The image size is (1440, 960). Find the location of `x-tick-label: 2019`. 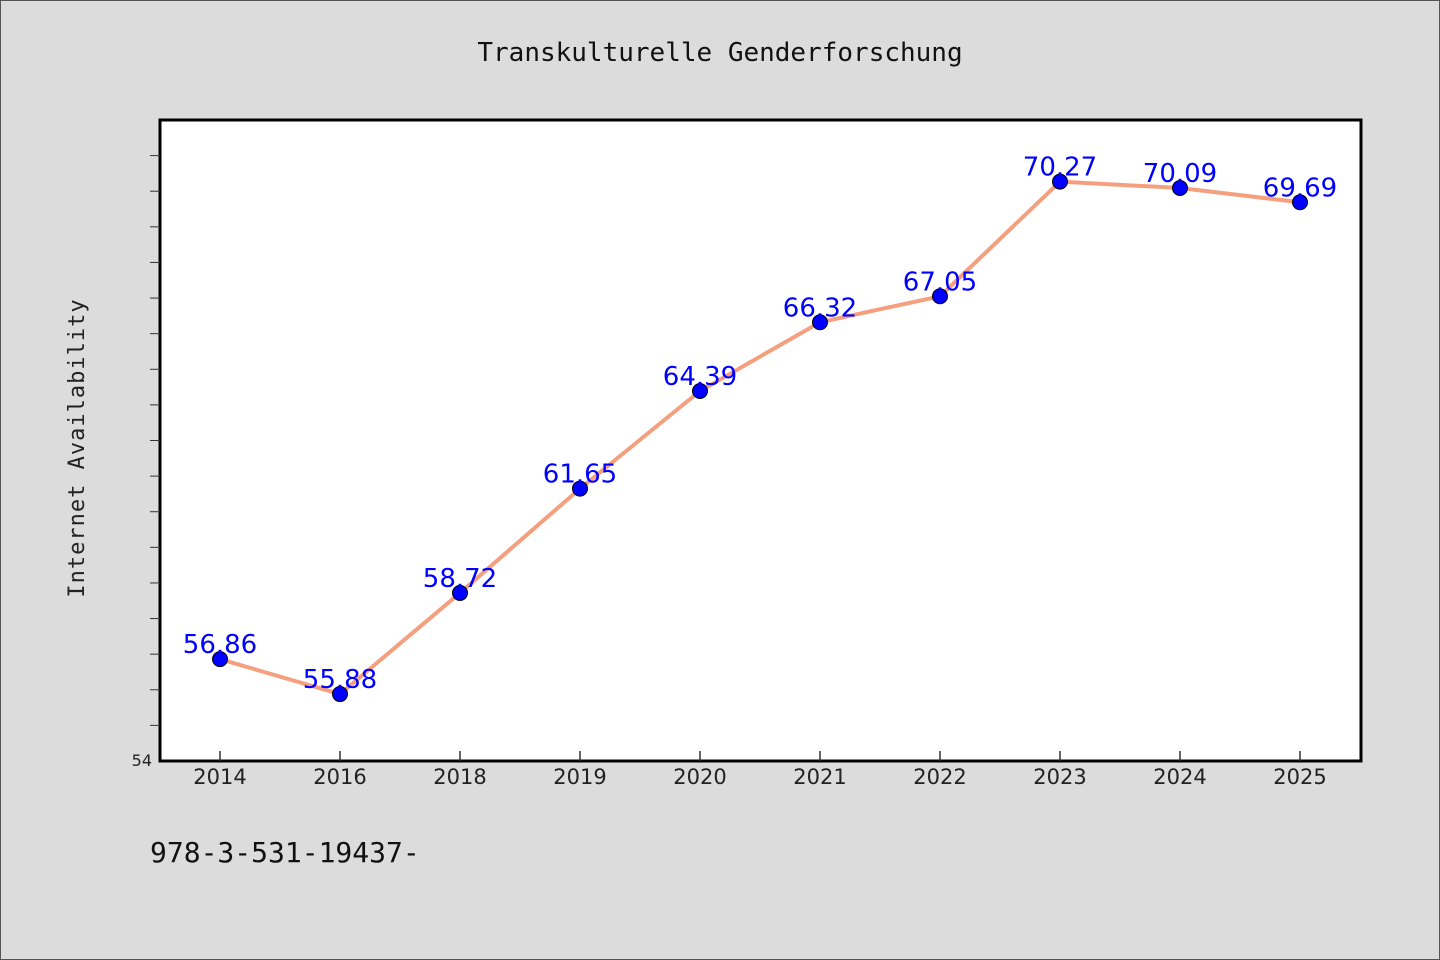

x-tick-label: 2019 is located at coordinates (579, 777).